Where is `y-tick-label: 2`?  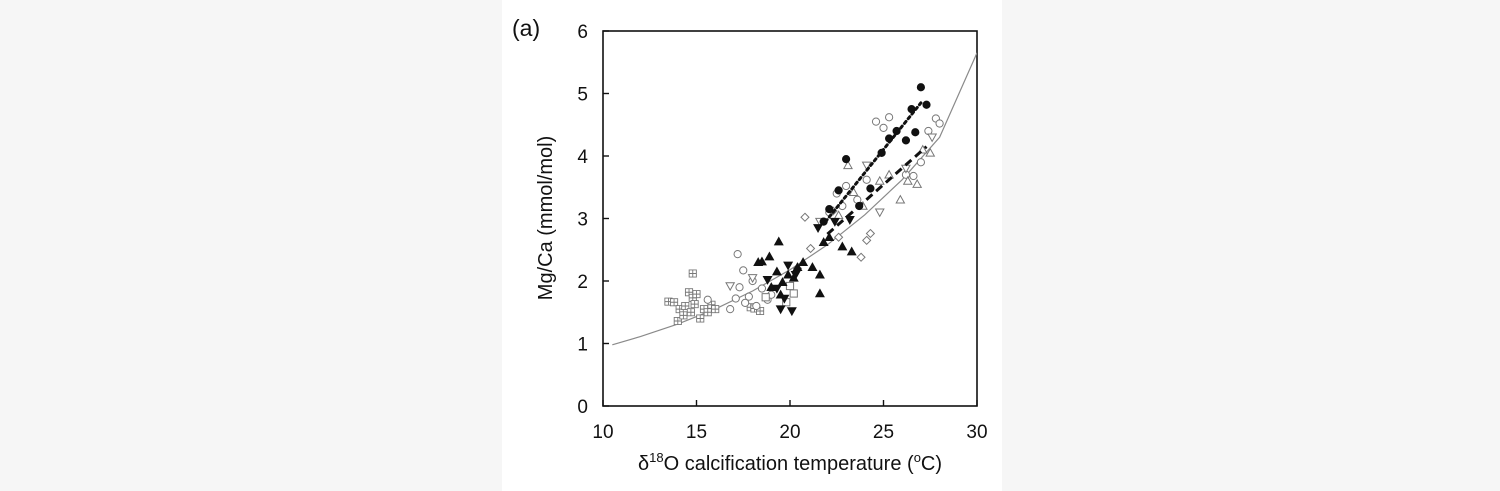
y-tick-label: 2 is located at coordinates (582, 282).